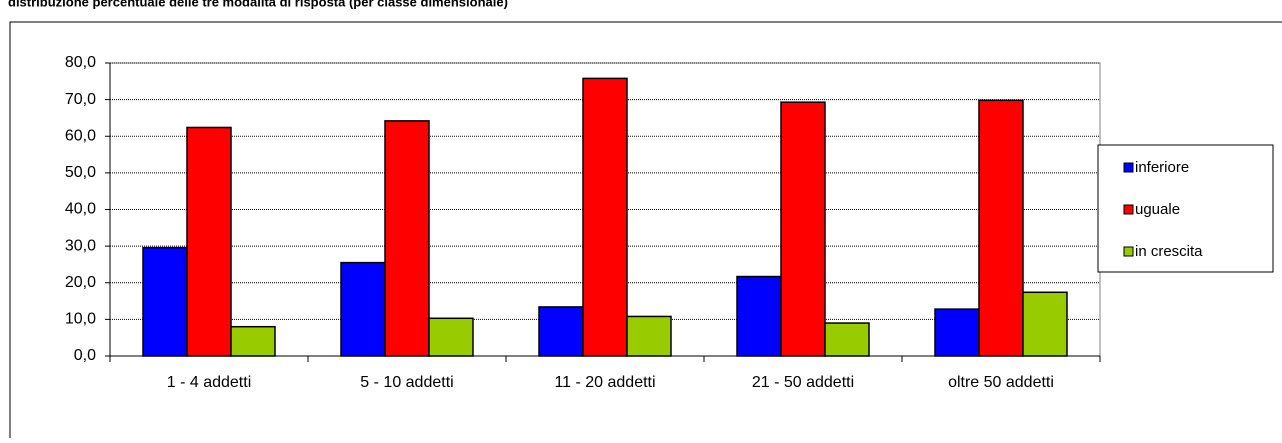  I want to click on y-tick-label: 40,0, so click(80, 209).